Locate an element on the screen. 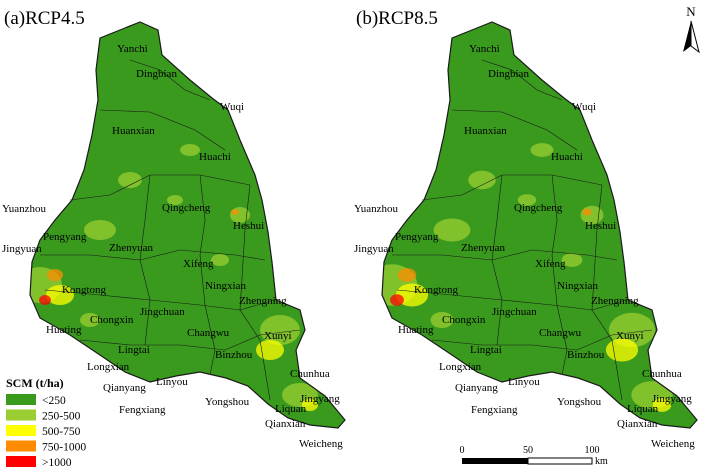 The width and height of the screenshot is (711, 472). scale-unit: km is located at coordinates (601, 461).